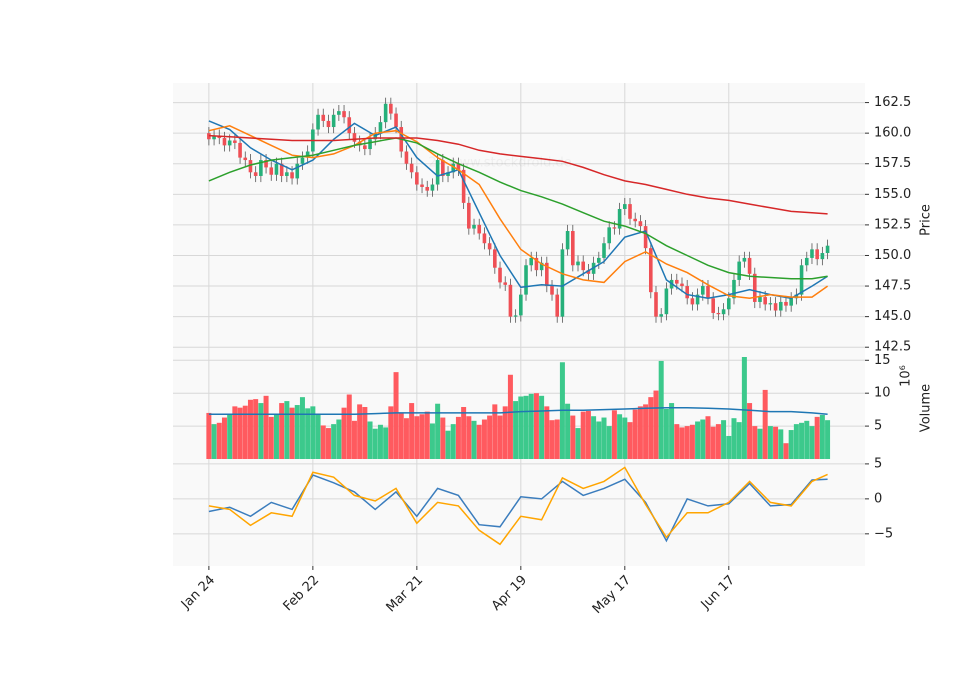 This screenshot has width=960, height=690. What do you see at coordinates (509, 593) in the screenshot?
I see `x-tick-label: Apr 19` at bounding box center [509, 593].